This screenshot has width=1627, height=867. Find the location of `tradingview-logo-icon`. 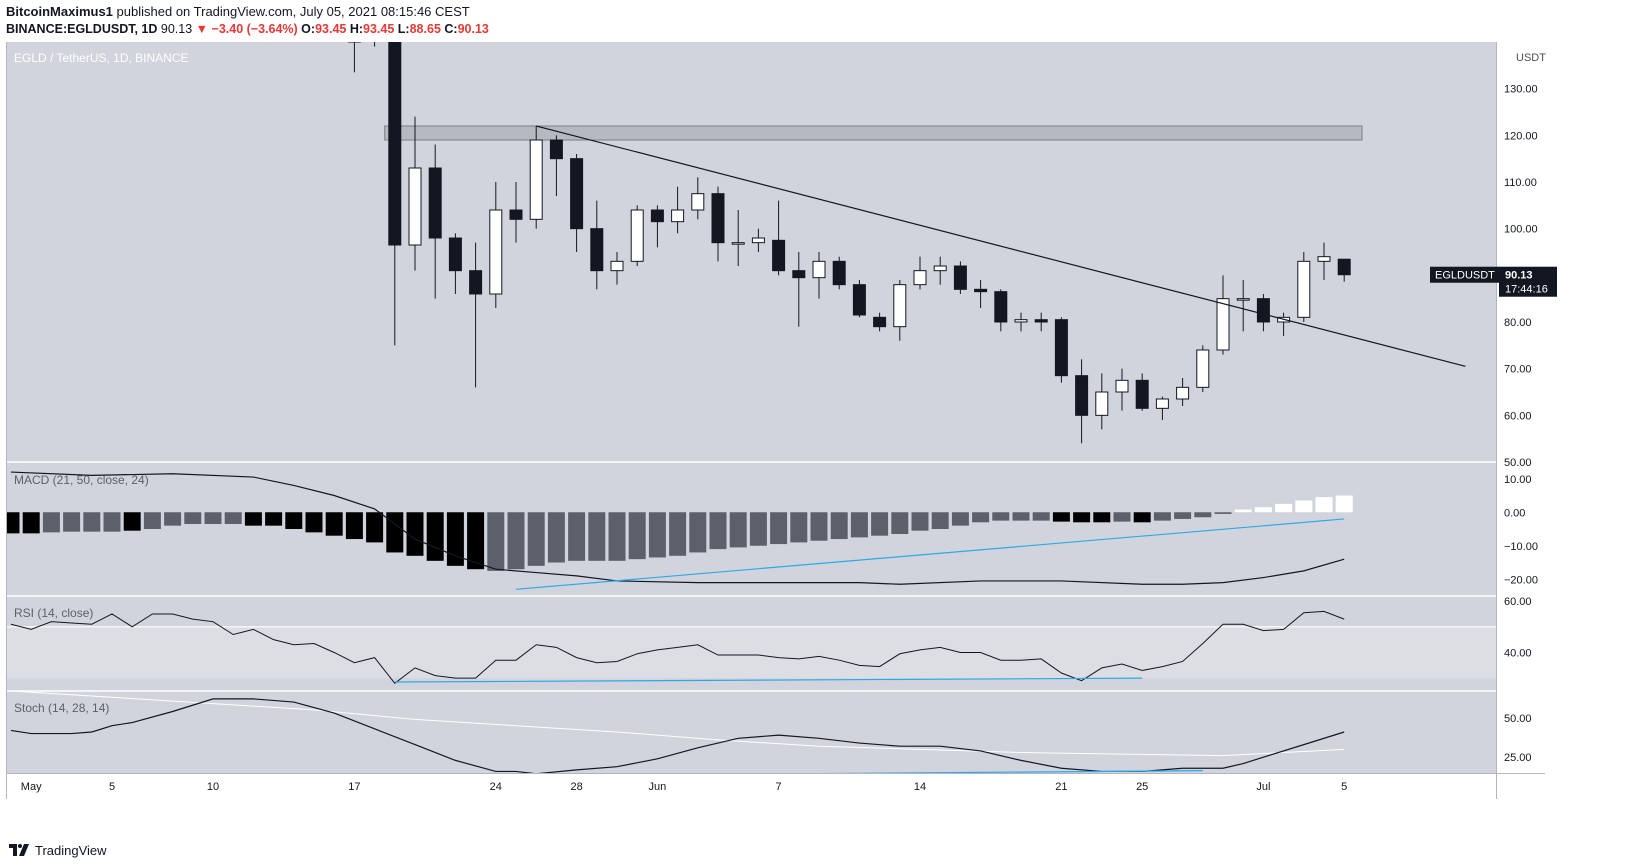

tradingview-logo-icon is located at coordinates (19, 850).